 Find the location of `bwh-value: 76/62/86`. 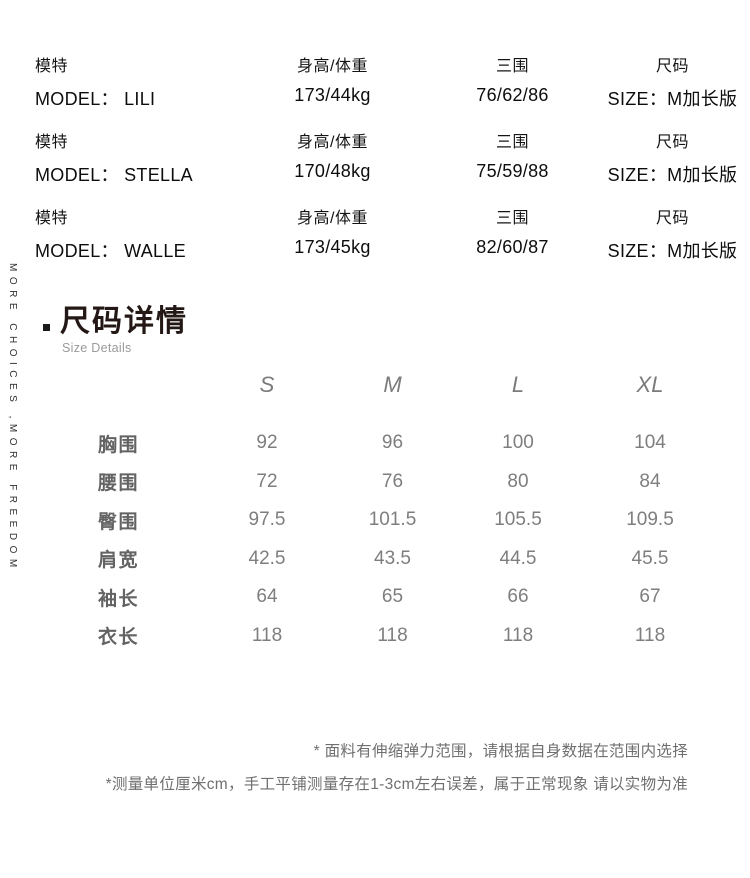

bwh-value: 76/62/86 is located at coordinates (512, 95).